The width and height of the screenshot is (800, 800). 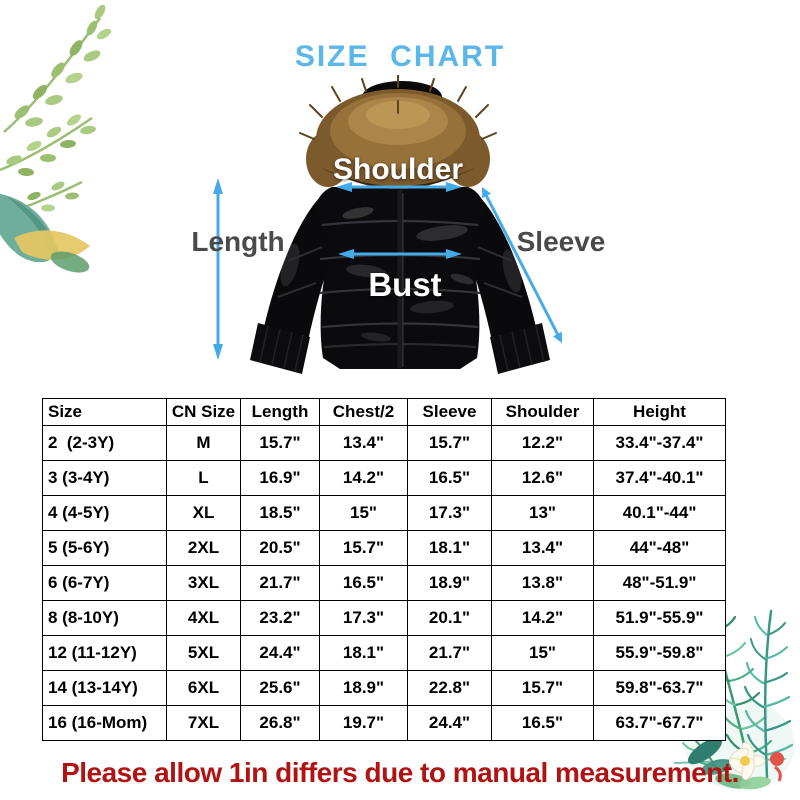 What do you see at coordinates (397, 169) in the screenshot?
I see `shoulder-measure-label: Shoulder` at bounding box center [397, 169].